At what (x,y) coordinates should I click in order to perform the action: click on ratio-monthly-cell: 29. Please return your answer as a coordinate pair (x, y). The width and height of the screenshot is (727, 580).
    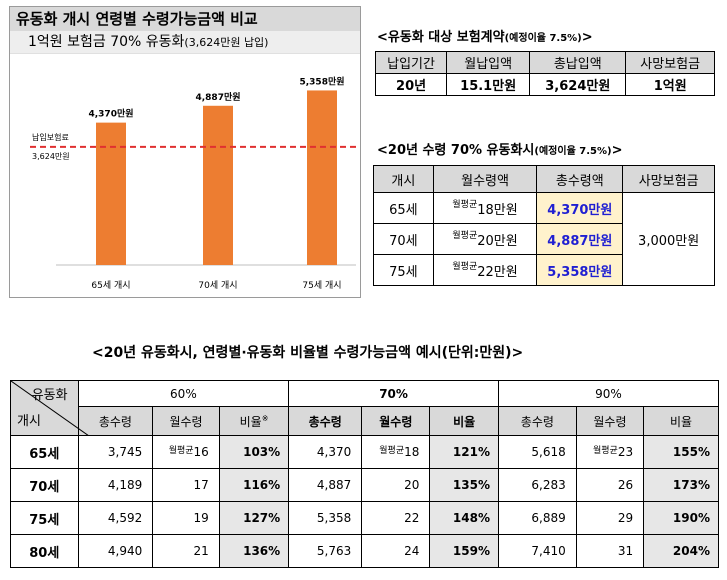
    Looking at the image, I should click on (610, 518).